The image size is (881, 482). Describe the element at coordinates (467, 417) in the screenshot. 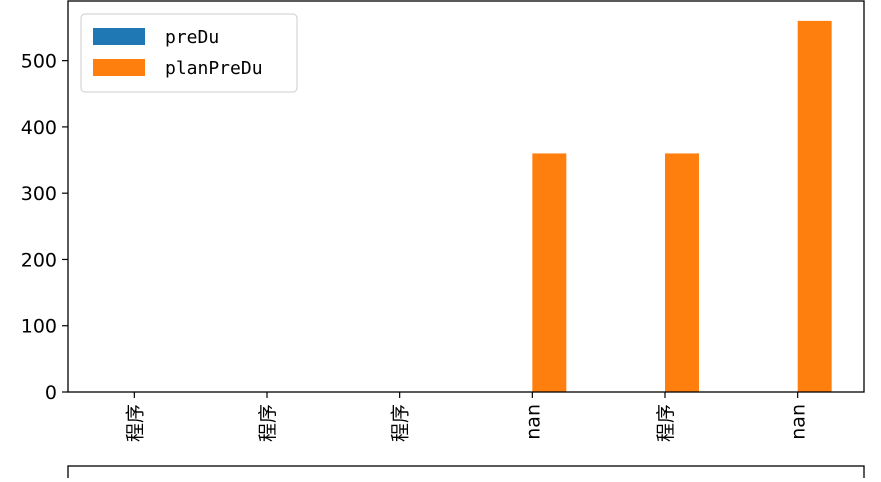

I see `x-axis: 程序 程序 程序 nan 程序 nan` at that location.